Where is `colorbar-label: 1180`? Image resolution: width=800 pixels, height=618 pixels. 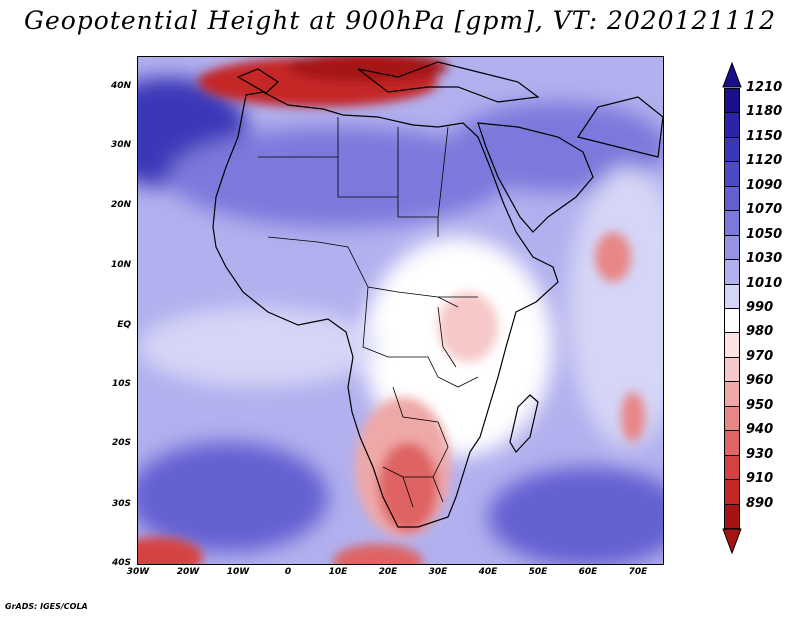
colorbar-label: 1180 is located at coordinates (764, 112).